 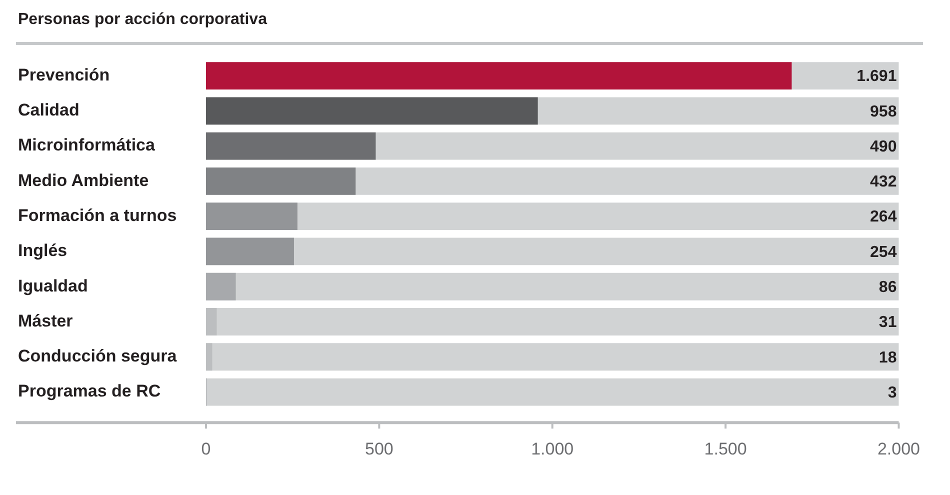 What do you see at coordinates (143, 19) in the screenshot?
I see `chart-title: Personas por acción corporativa` at bounding box center [143, 19].